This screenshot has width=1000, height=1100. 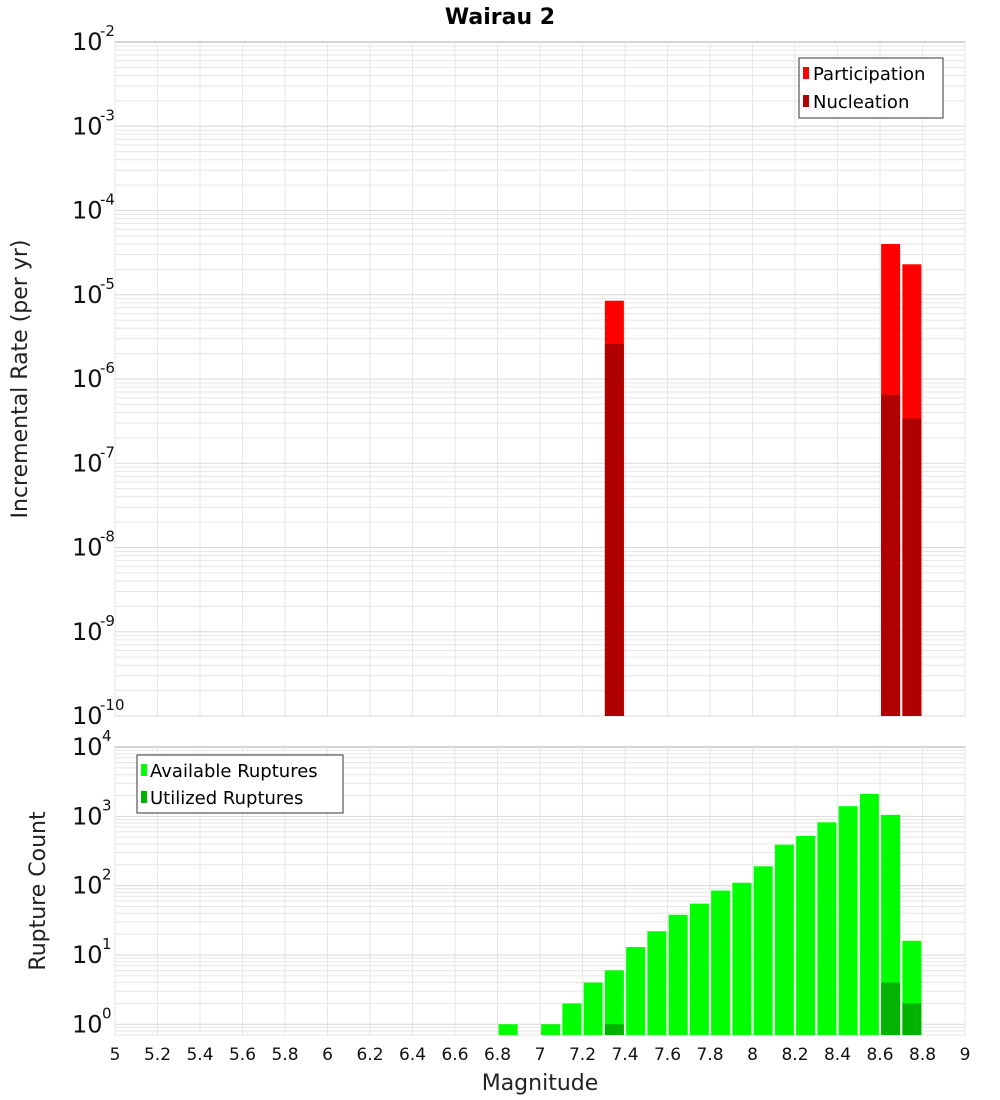 What do you see at coordinates (879, 1055) in the screenshot?
I see `magnitude-x-tick: 8.6` at bounding box center [879, 1055].